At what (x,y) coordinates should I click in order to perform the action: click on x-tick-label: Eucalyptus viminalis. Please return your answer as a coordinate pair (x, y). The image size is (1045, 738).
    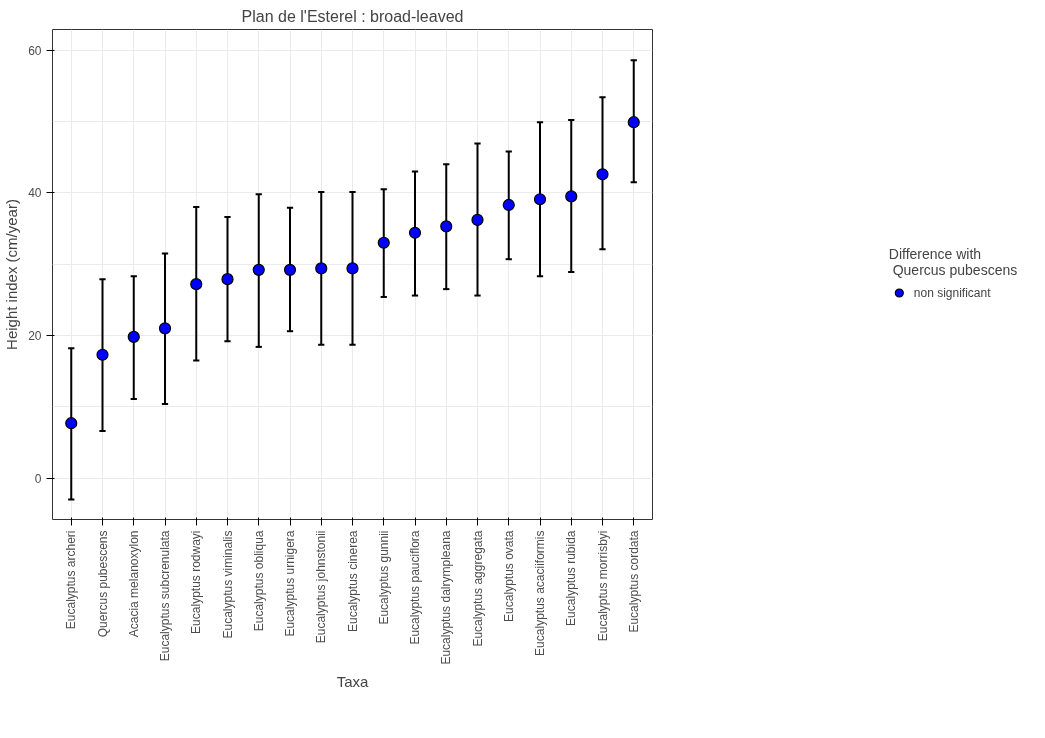
    Looking at the image, I should click on (227, 584).